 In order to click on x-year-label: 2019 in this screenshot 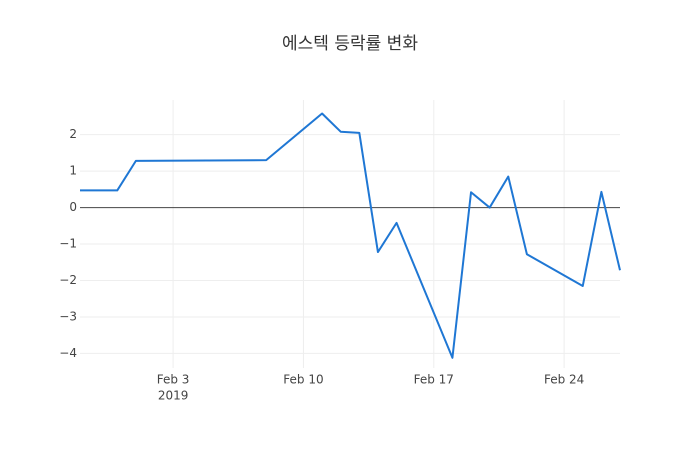, I will do `click(173, 396)`.